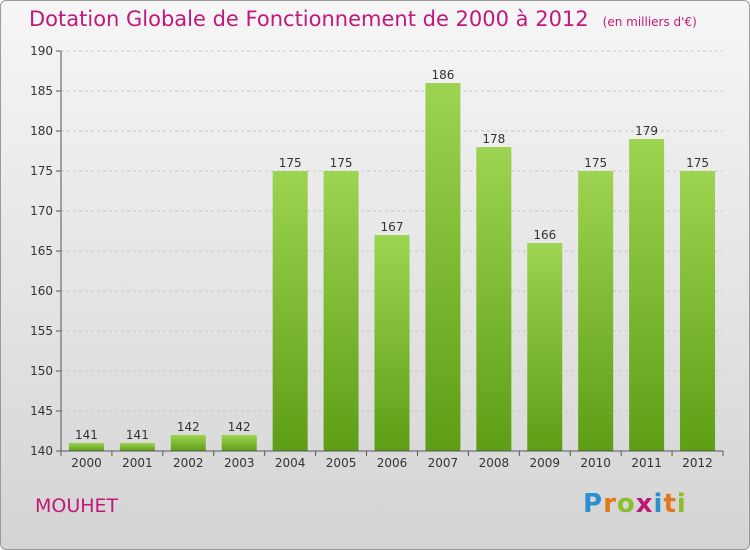  What do you see at coordinates (188, 463) in the screenshot?
I see `x-tick-label: 2002` at bounding box center [188, 463].